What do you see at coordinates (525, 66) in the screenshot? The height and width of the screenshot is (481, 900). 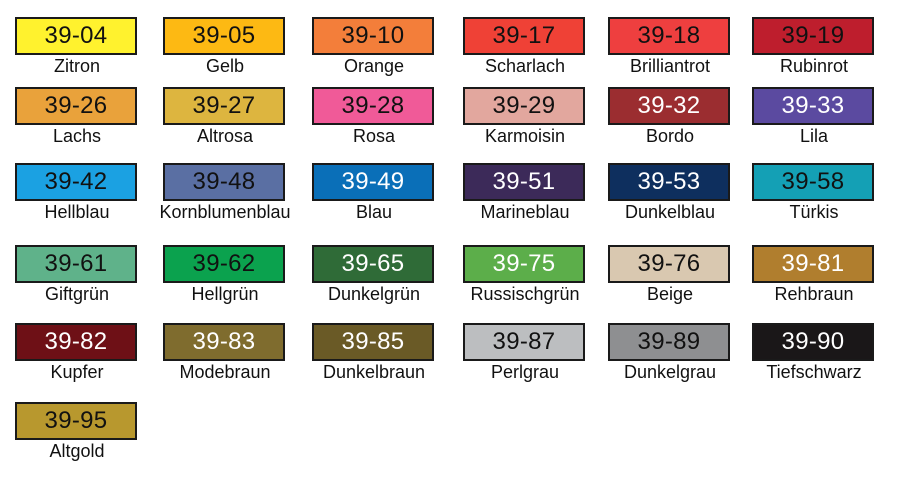 I see `swatch-name: Scharlach` at bounding box center [525, 66].